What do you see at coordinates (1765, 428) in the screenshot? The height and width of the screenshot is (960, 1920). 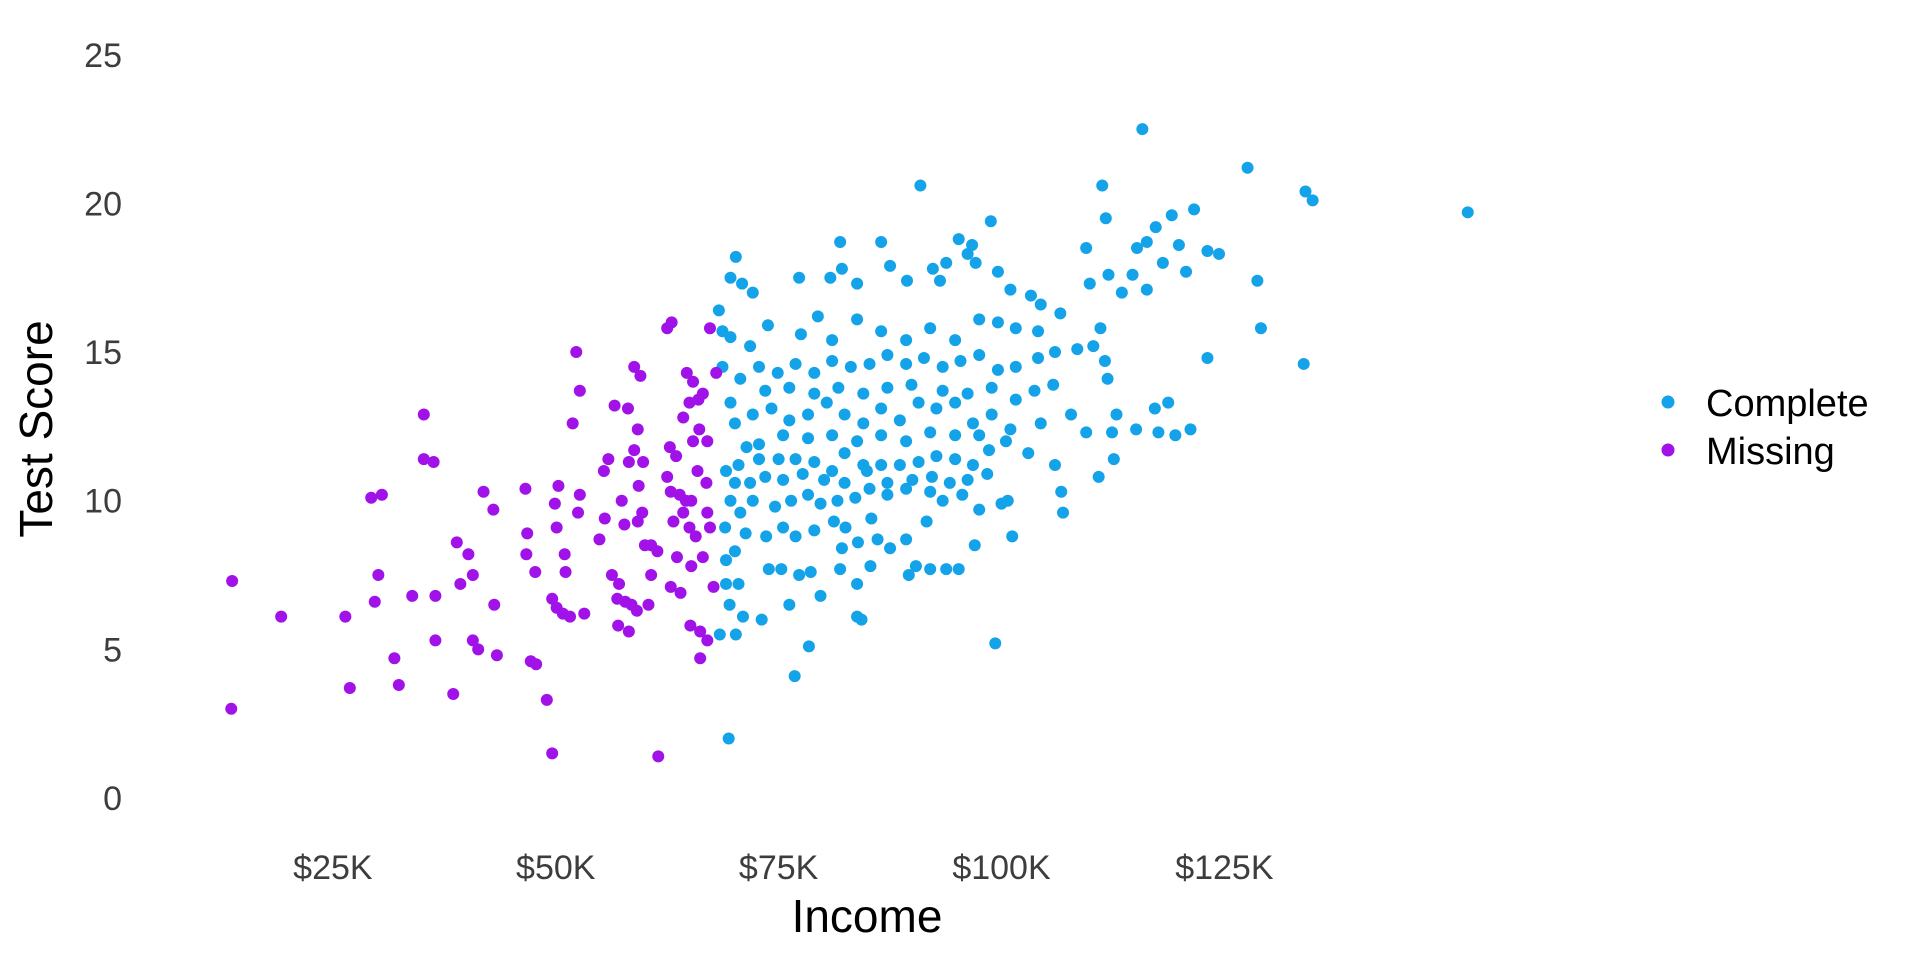 I see `legend: Complete Missing` at bounding box center [1765, 428].